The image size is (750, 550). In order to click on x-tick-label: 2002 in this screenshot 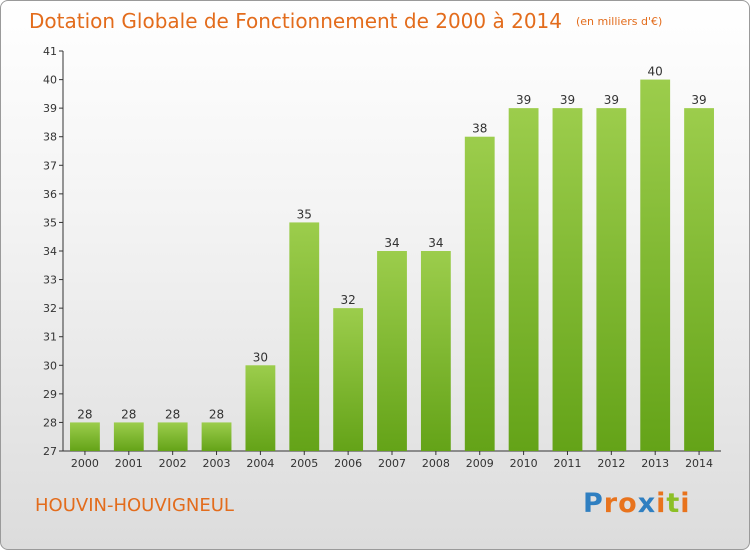, I will do `click(173, 463)`.